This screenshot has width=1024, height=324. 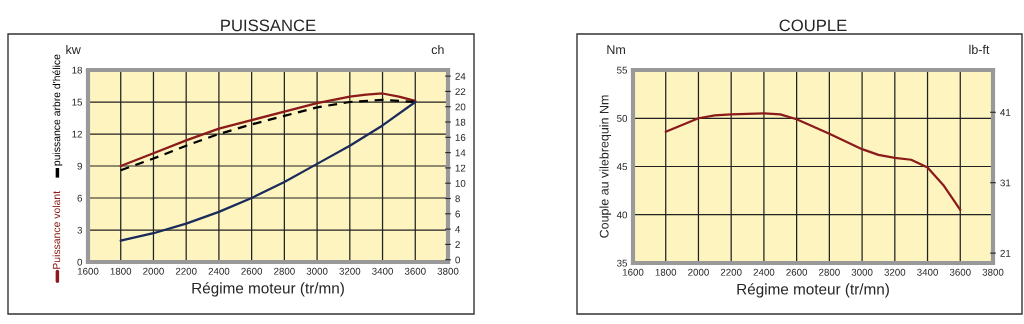 What do you see at coordinates (622, 118) in the screenshot?
I see `y-tick-label: 50` at bounding box center [622, 118].